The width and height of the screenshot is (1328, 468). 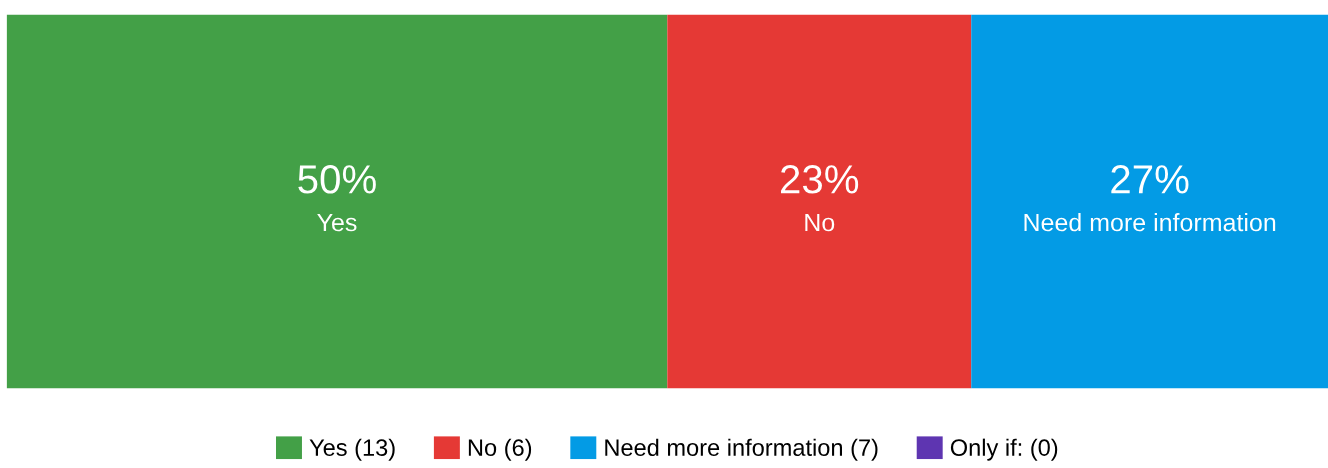 I want to click on legend-label: Only if: (0), so click(x=1004, y=449).